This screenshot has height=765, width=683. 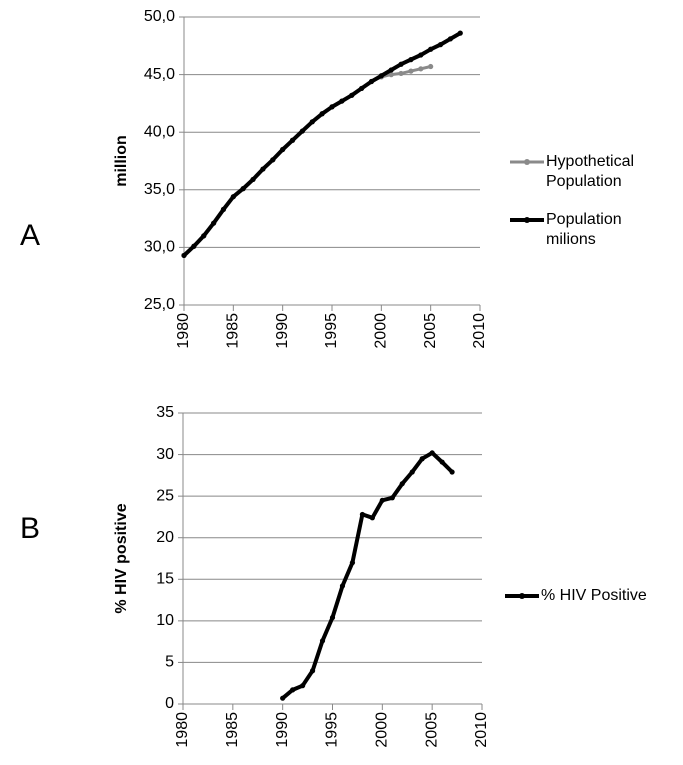 What do you see at coordinates (159, 247) in the screenshot?
I see `y-tick-label: 30,0` at bounding box center [159, 247].